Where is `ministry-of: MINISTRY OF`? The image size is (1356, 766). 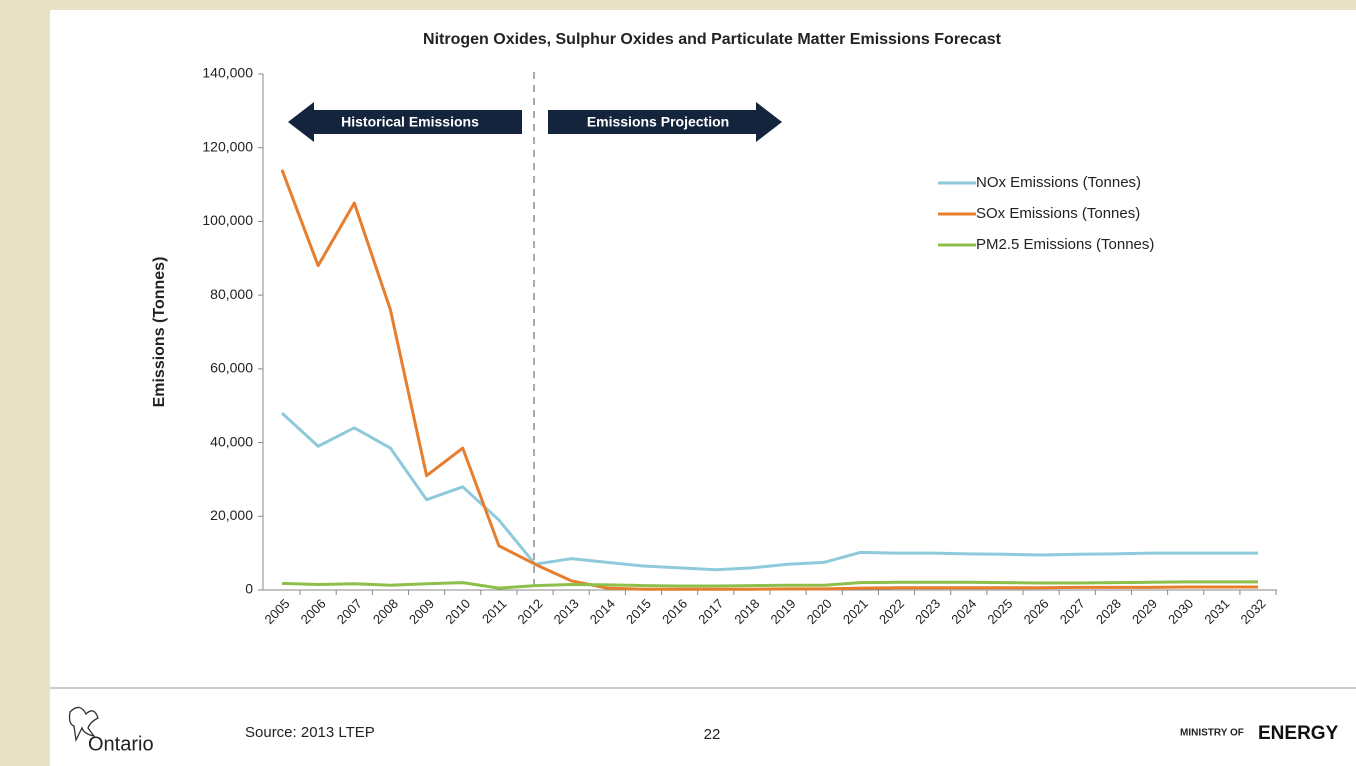
ministry-of: MINISTRY OF is located at coordinates (1212, 733).